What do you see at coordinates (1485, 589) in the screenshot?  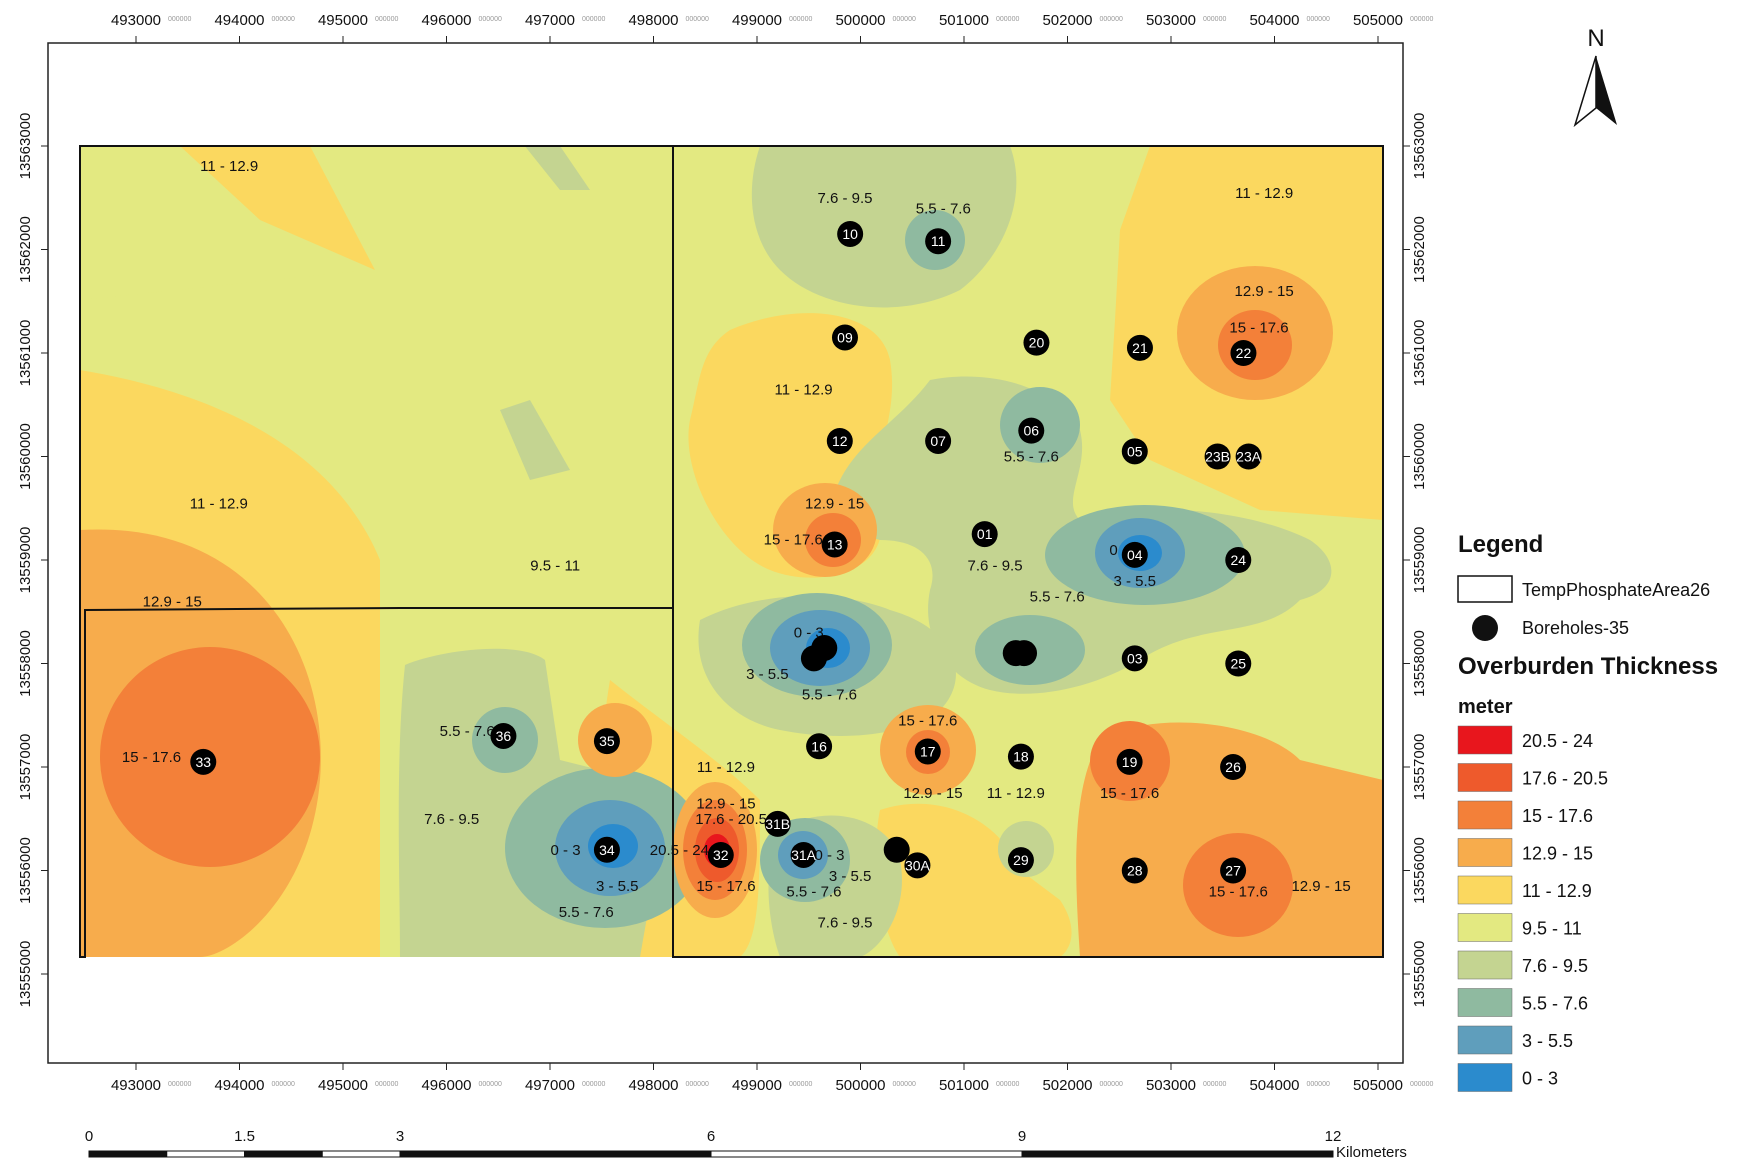 I see `boundary-swatch` at bounding box center [1485, 589].